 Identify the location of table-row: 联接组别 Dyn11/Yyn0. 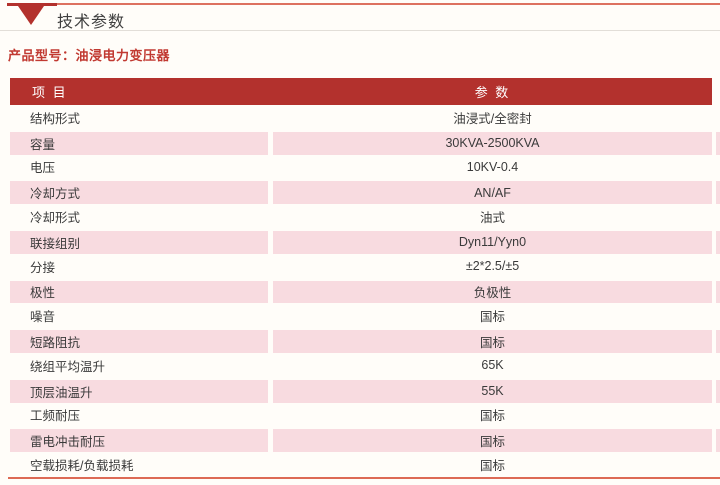
(365, 241).